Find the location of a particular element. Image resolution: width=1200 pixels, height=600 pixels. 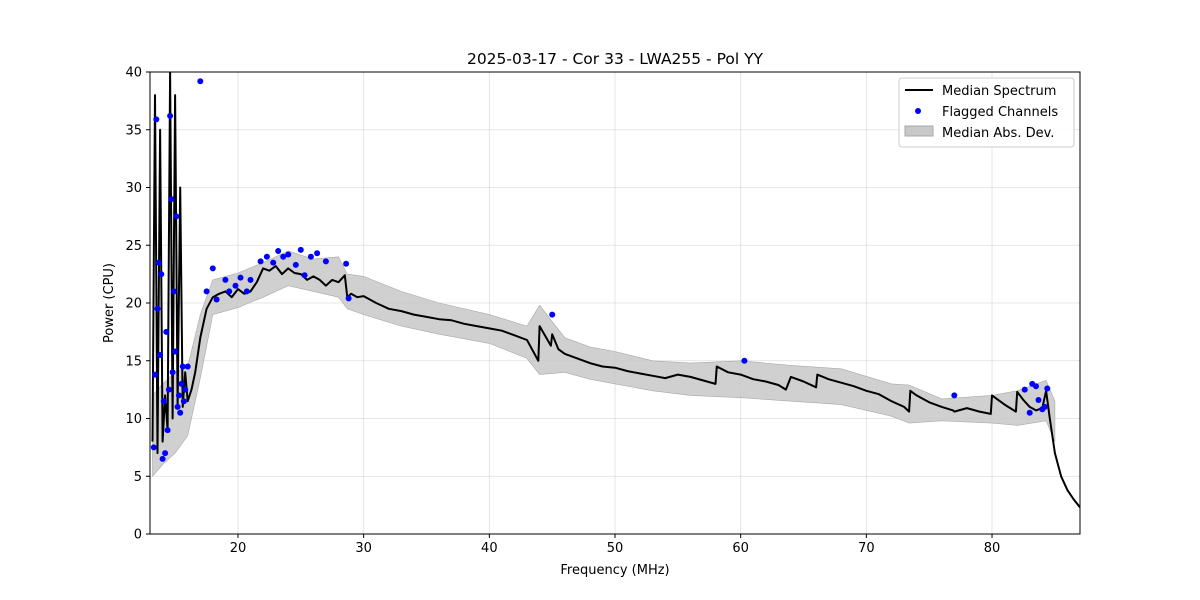

legend-median-abs-dev: Median Abs. Dev. is located at coordinates (998, 133).